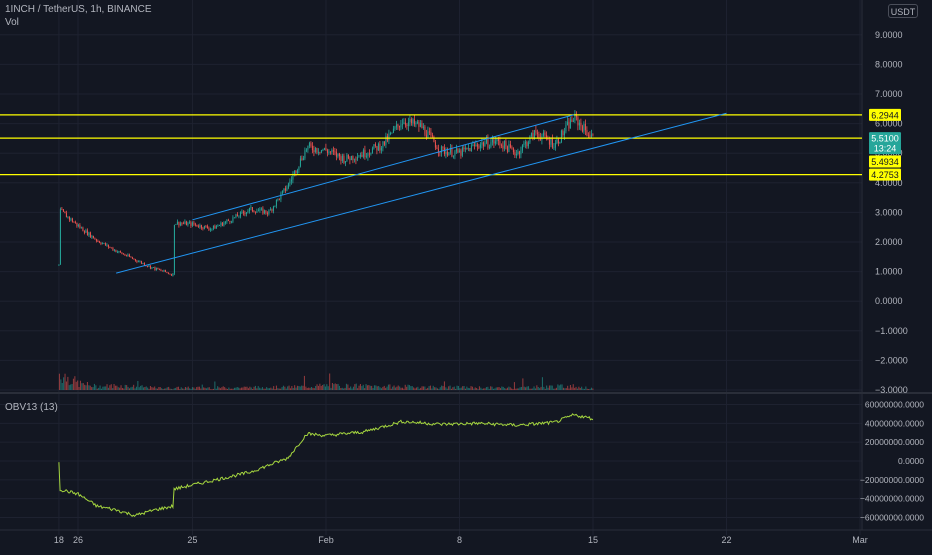  What do you see at coordinates (326, 540) in the screenshot?
I see `time-axis-label: Feb` at bounding box center [326, 540].